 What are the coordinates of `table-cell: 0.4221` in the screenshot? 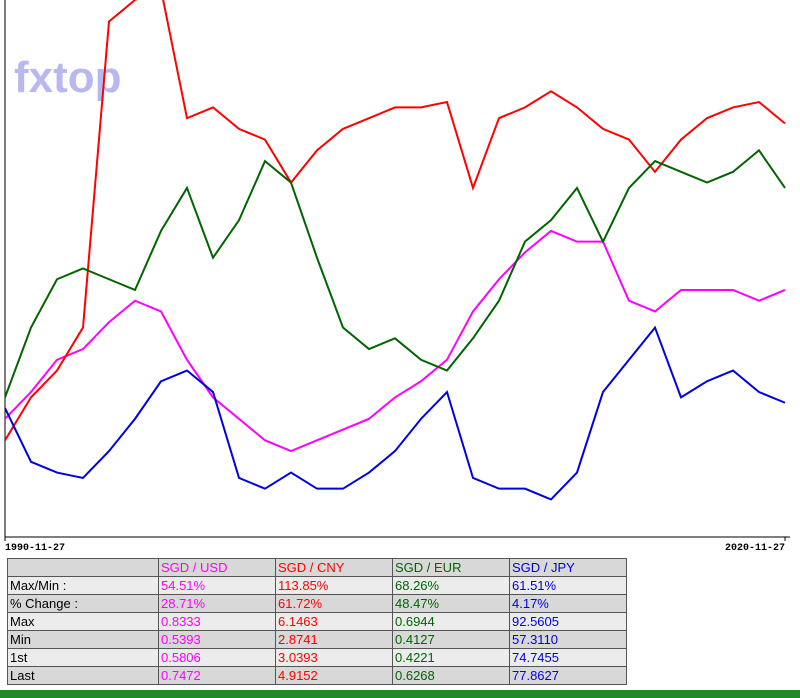 It's located at (451, 657).